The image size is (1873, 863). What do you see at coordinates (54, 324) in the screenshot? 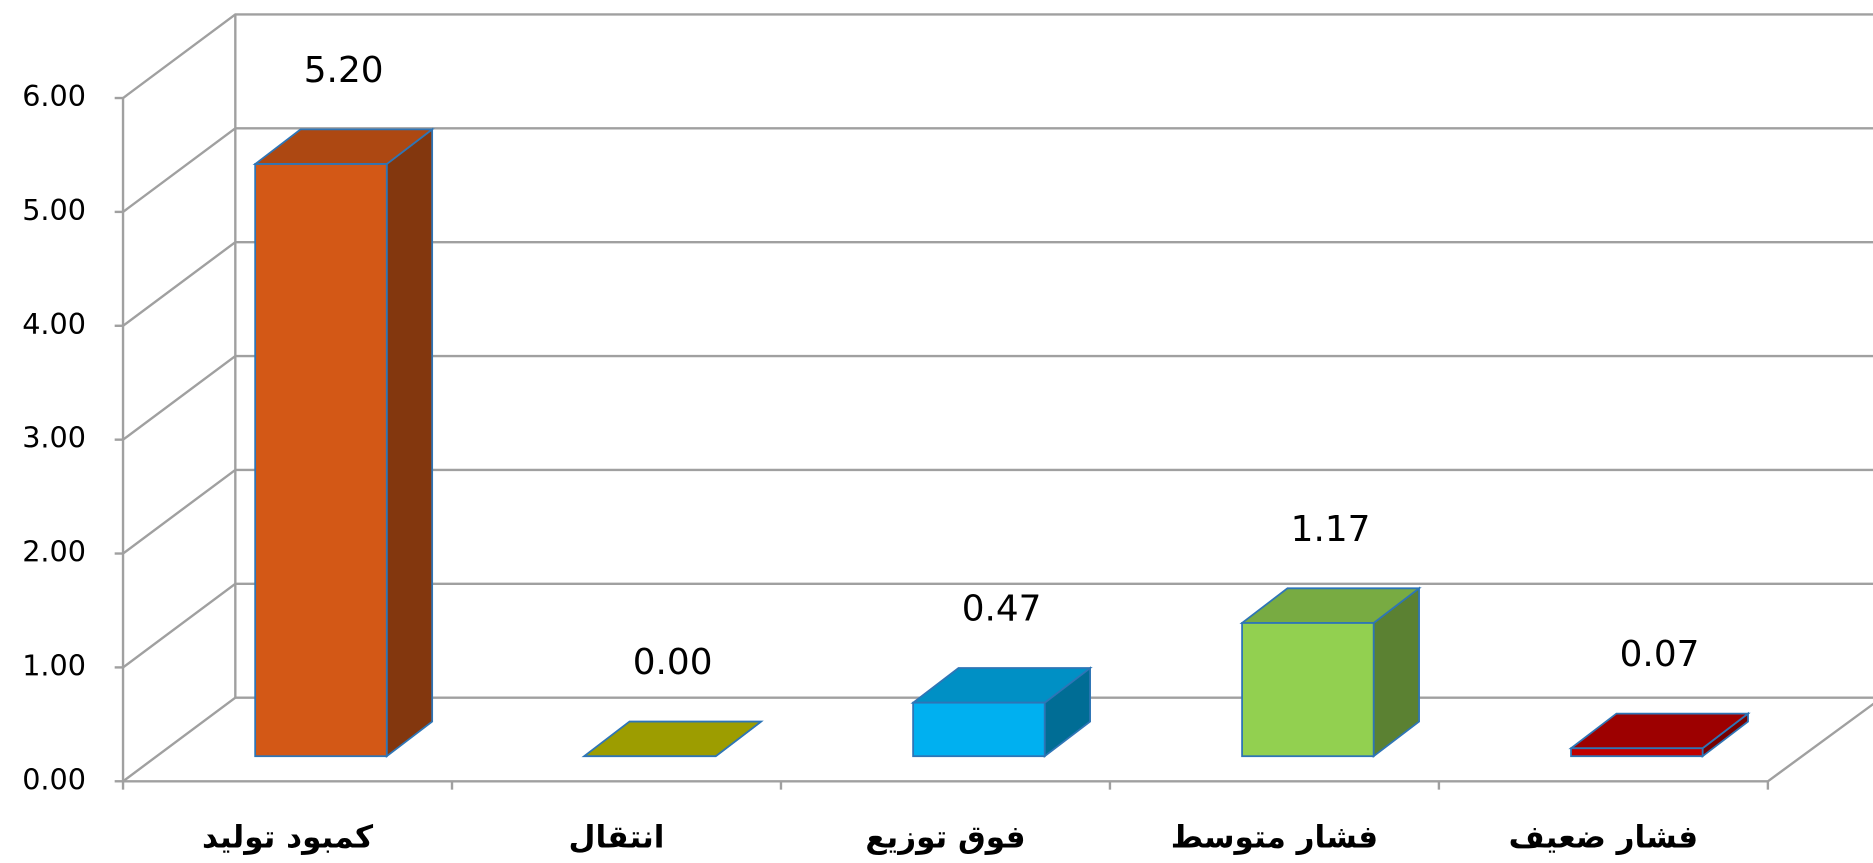
I see `y-tick-label: 4.00` at bounding box center [54, 324].